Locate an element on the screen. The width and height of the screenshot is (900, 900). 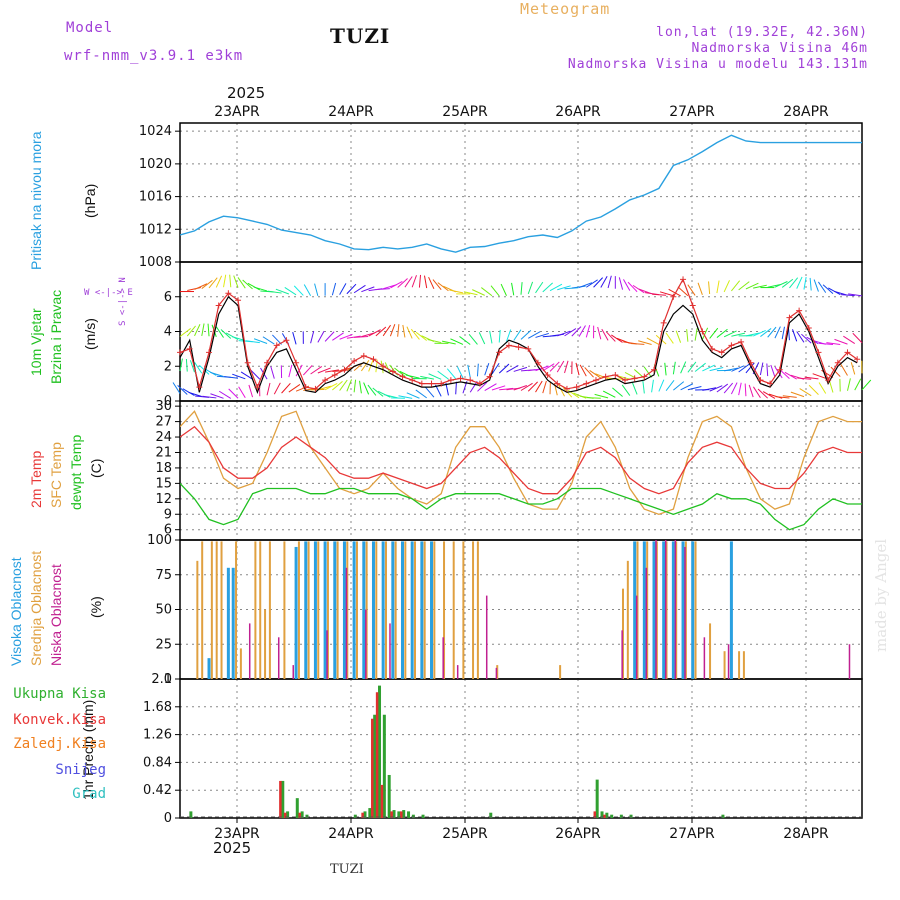
y-tick-label: 0 is located at coordinates (168, 401).